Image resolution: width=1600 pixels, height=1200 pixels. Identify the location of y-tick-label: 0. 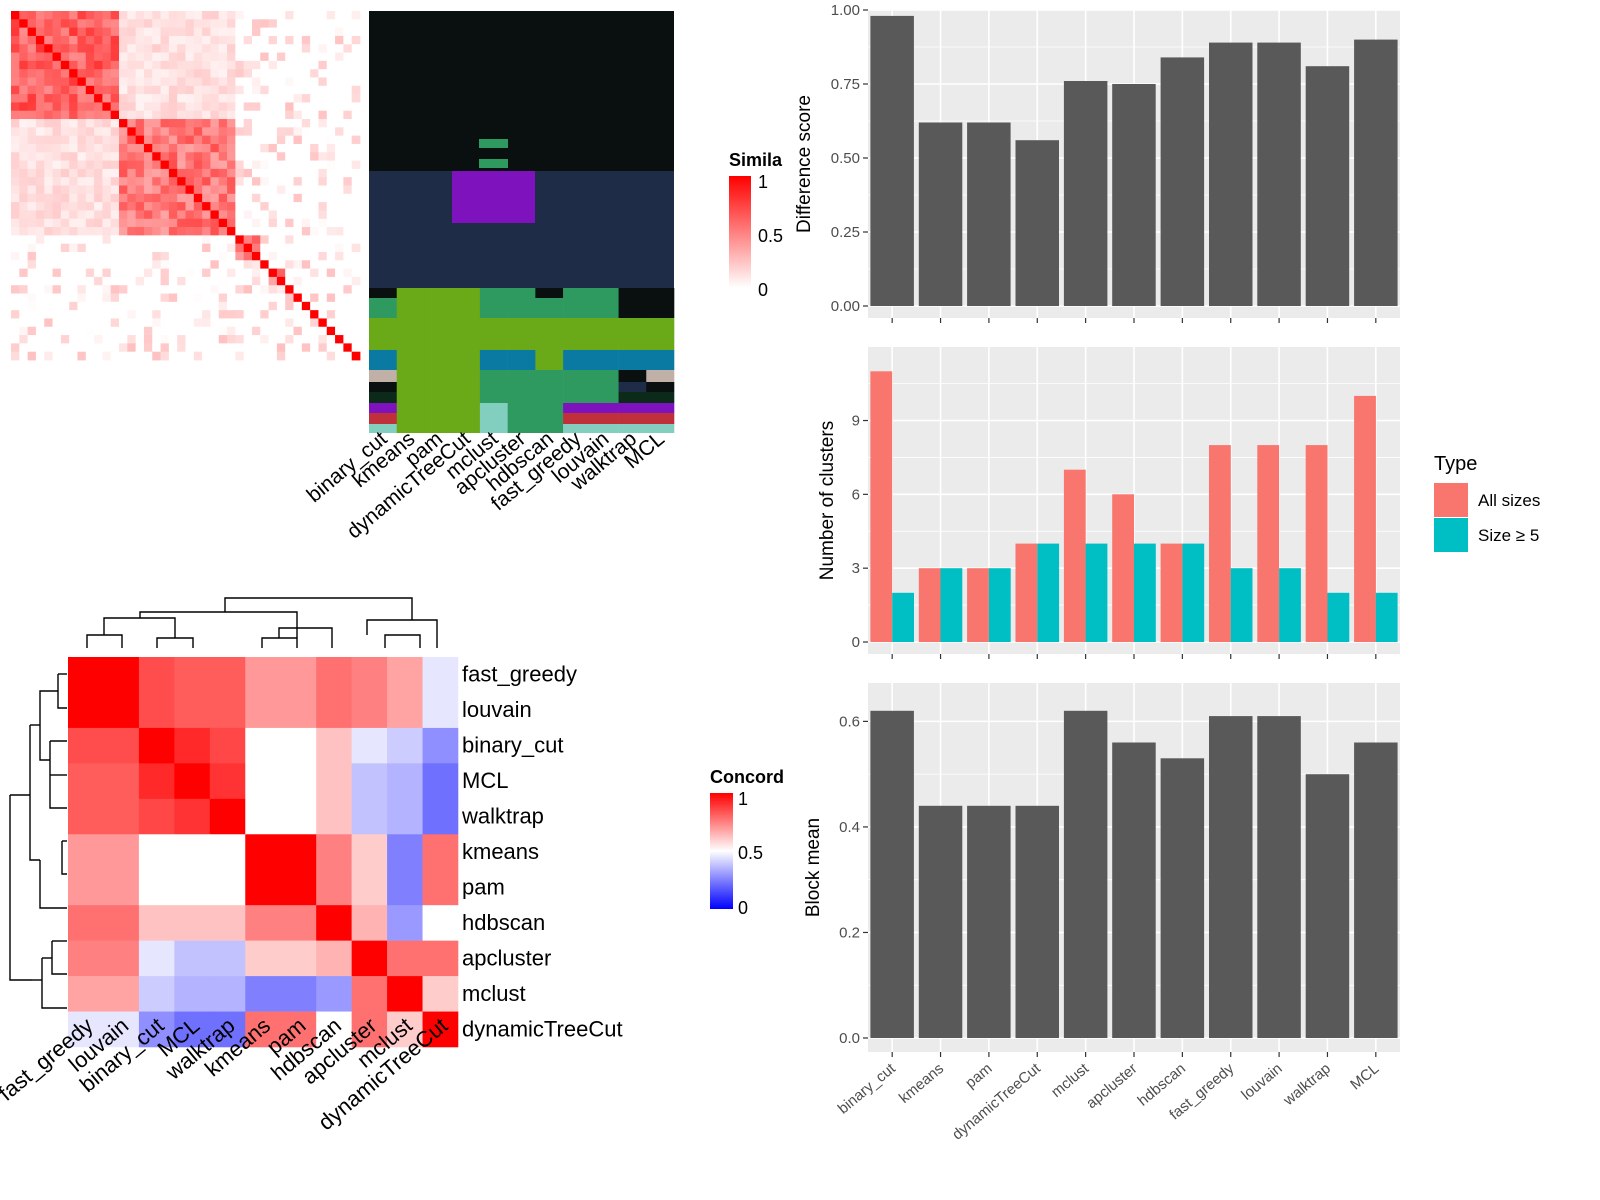
(856, 642).